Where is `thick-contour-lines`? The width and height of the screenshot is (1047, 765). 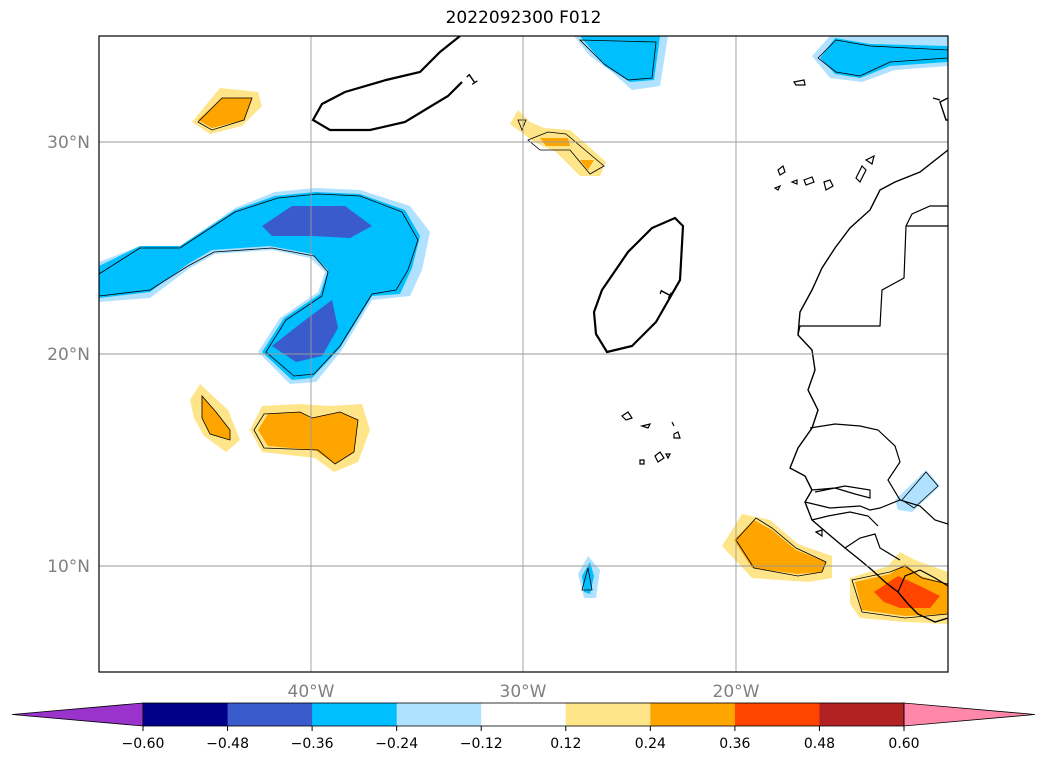
thick-contour-lines is located at coordinates (498, 195).